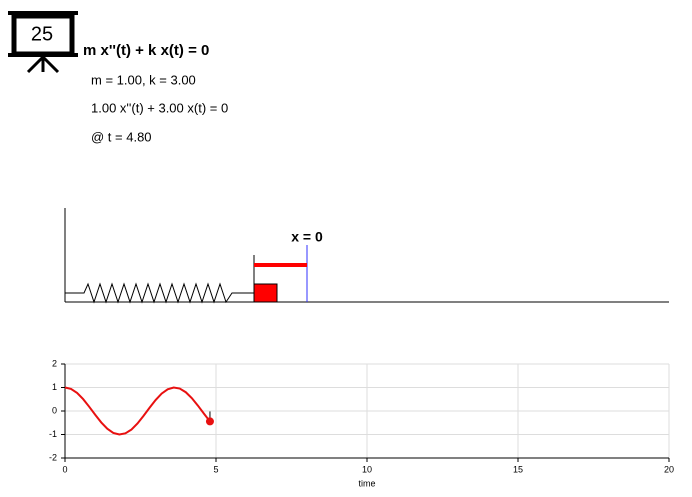  What do you see at coordinates (159, 107) in the screenshot?
I see `instance: 1.00 x''(t) + 3.00 x(t) = 0` at bounding box center [159, 107].